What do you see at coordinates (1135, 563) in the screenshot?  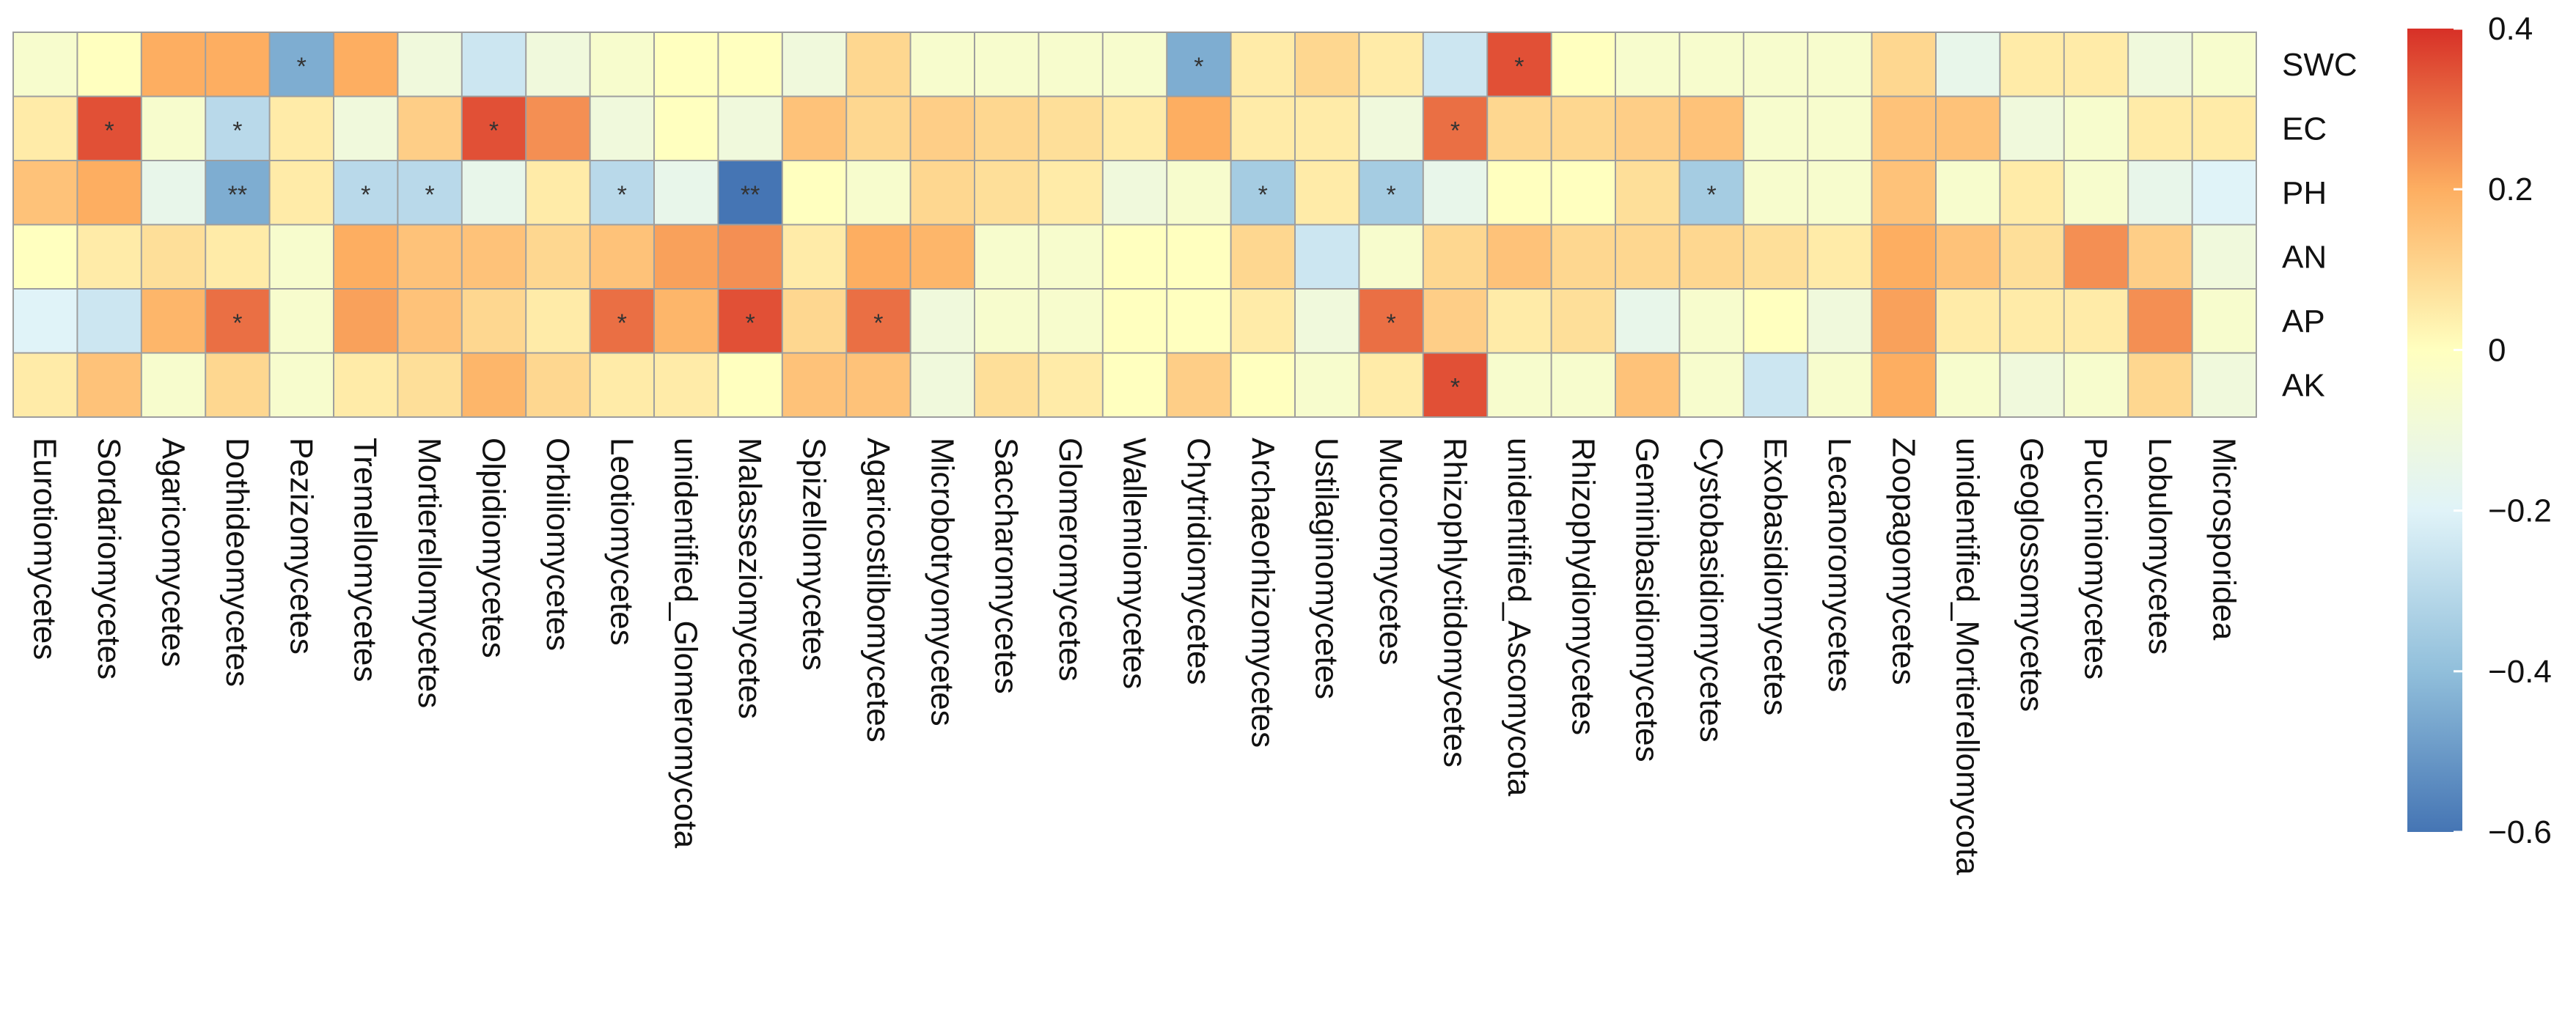 I see `column-label: Wallemiomycetes` at bounding box center [1135, 563].